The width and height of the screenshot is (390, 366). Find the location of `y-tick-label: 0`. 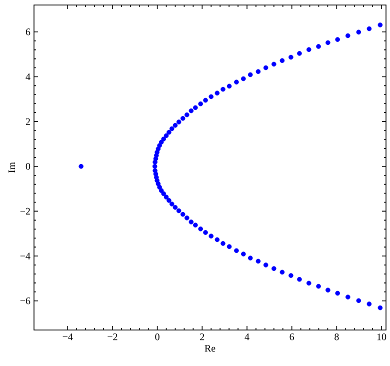

y-tick-label: 0 is located at coordinates (28, 166).